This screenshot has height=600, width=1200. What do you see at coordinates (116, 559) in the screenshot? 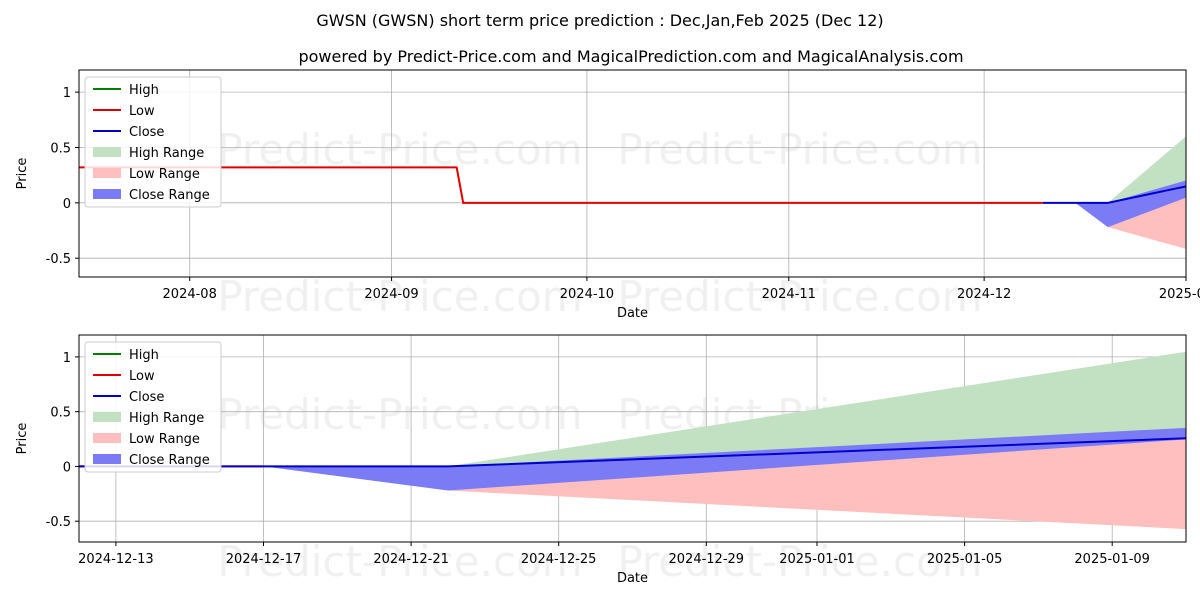
I see `x-tick-label: 2024-12-13` at bounding box center [116, 559].